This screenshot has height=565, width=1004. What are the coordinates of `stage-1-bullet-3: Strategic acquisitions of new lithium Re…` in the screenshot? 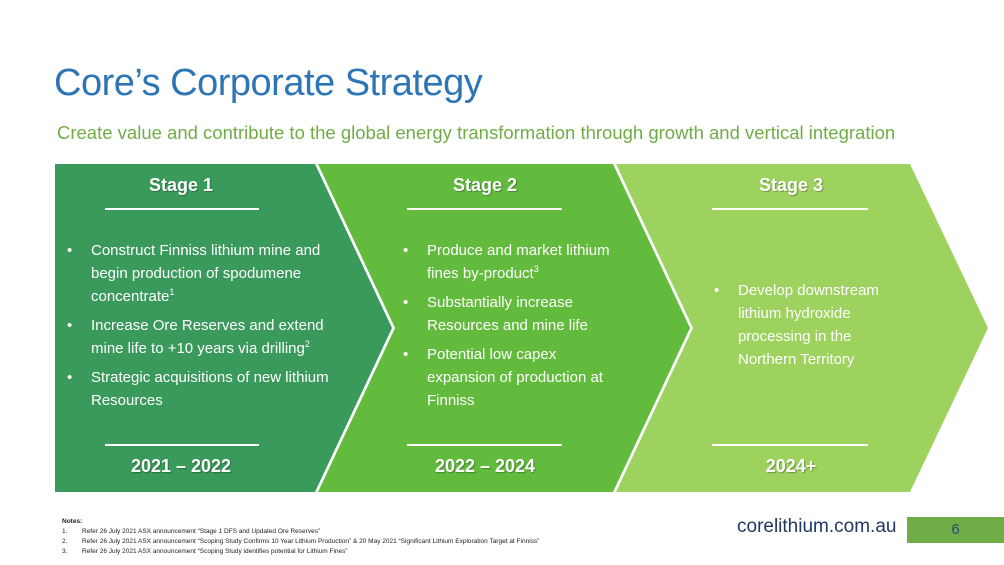 It's located at (210, 389).